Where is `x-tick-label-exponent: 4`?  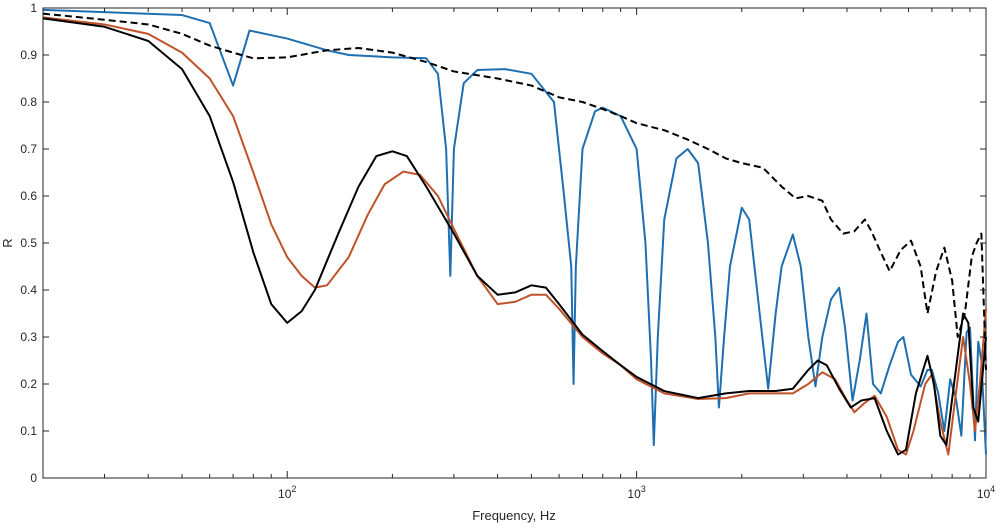 x-tick-label-exponent: 4 is located at coordinates (992, 489).